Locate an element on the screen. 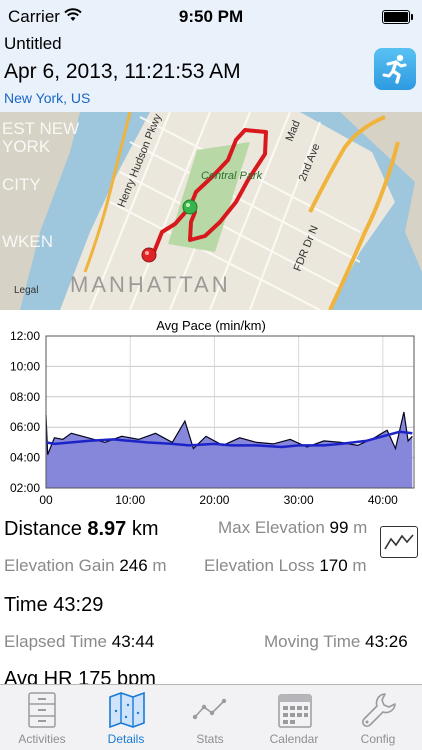  elapsed-time-label: Elapsed Time 43:44 is located at coordinates (79, 641).